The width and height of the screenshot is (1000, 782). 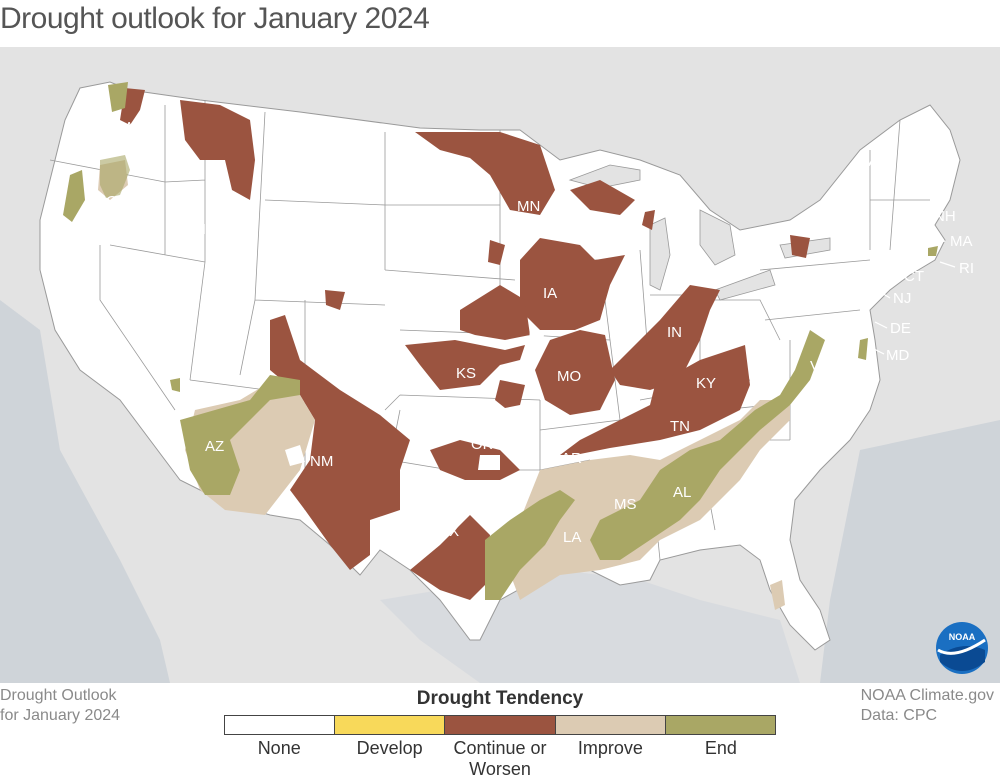 I want to click on legend-label-improve: Improve, so click(x=610, y=748).